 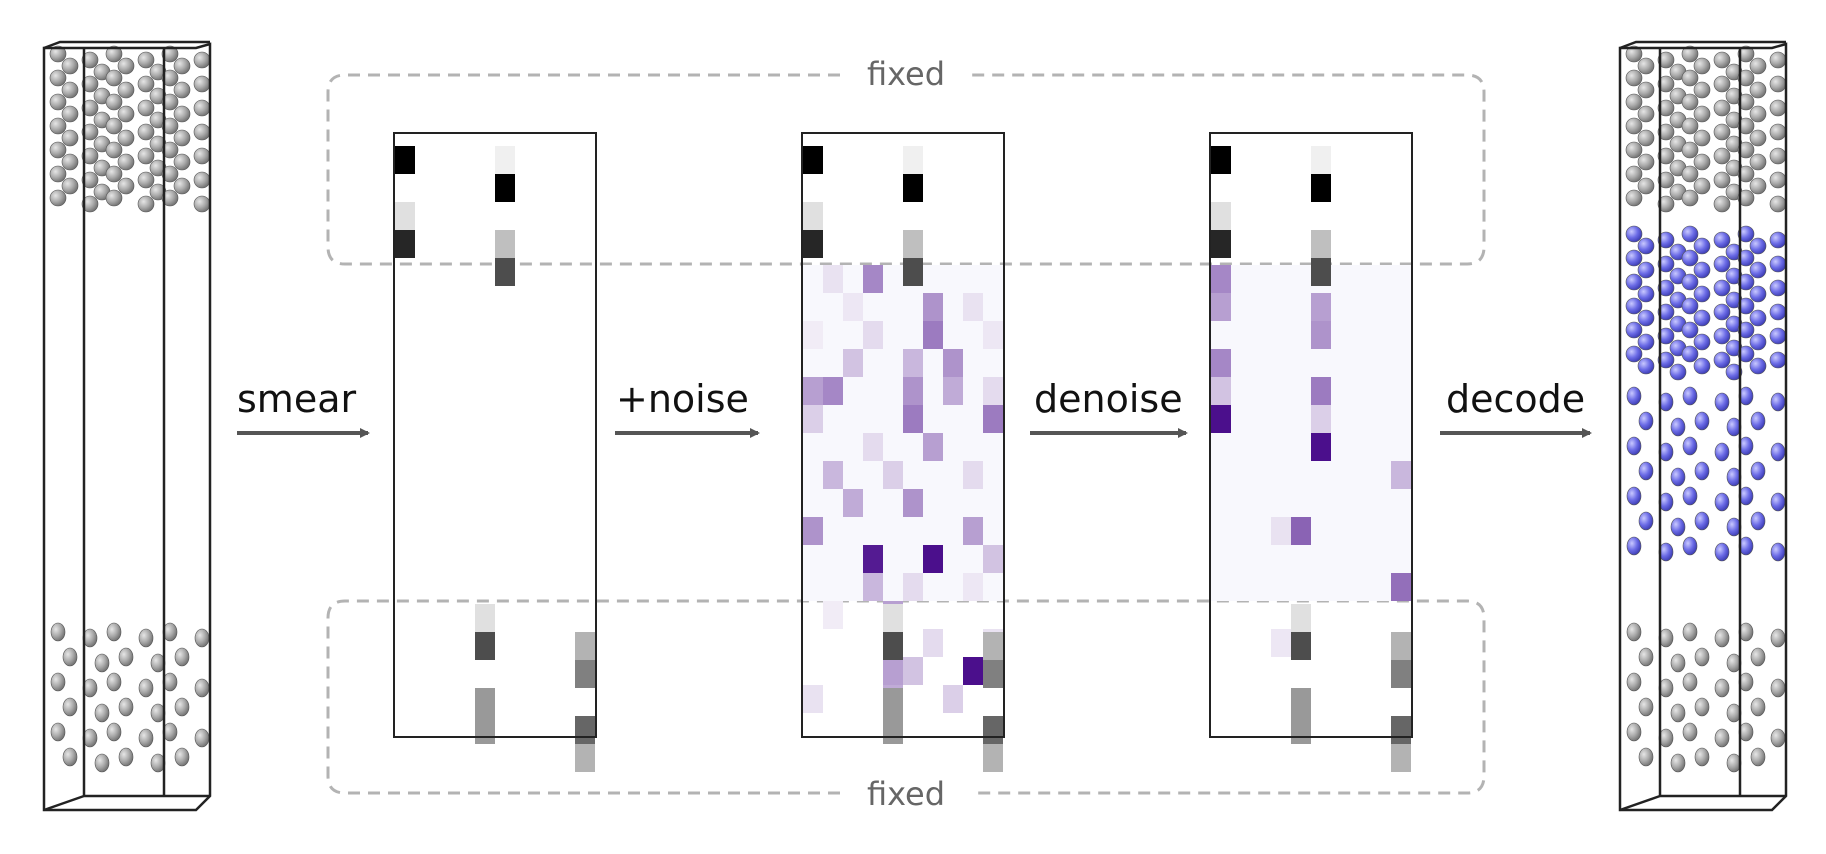 I want to click on cell-frame-edges, so click(x=1702, y=426).